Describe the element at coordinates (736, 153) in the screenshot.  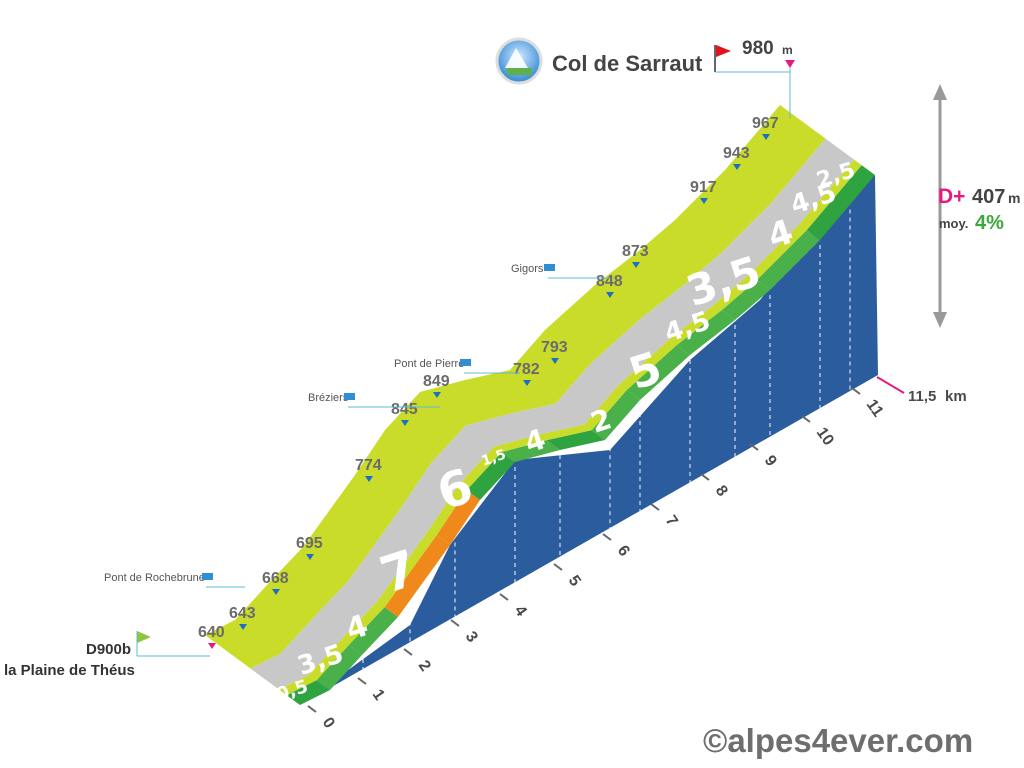
I see `altitude-marker: 943` at that location.